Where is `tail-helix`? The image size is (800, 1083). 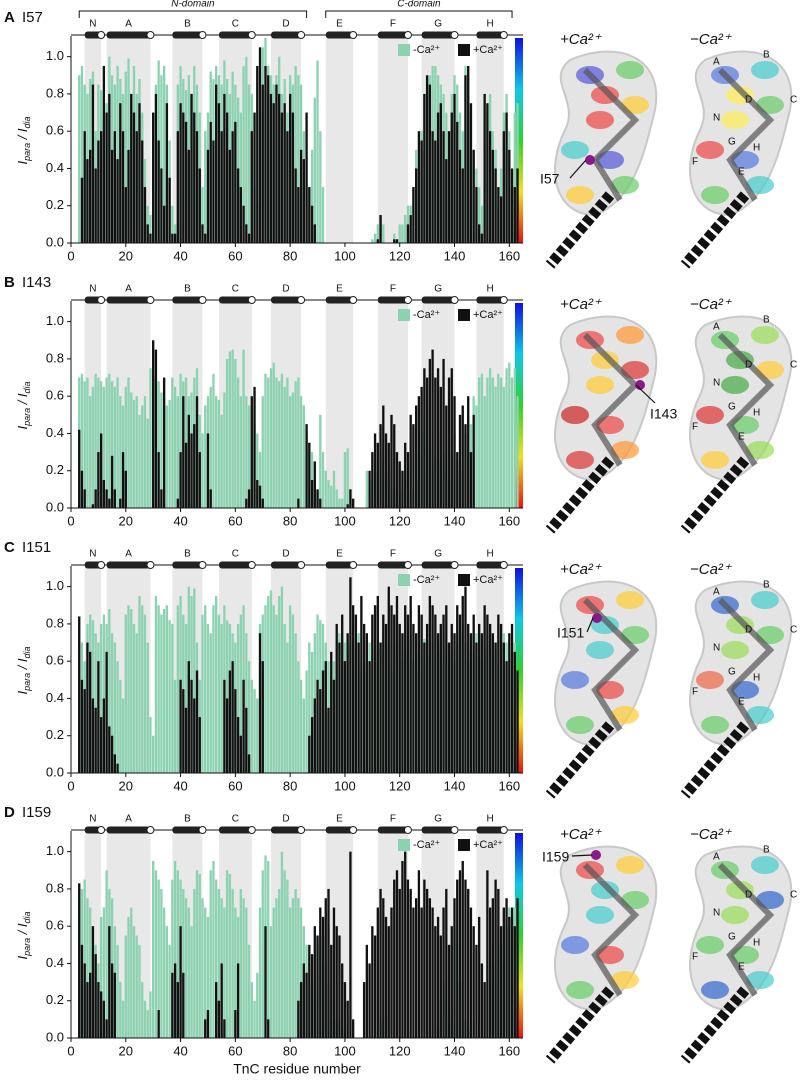 tail-helix is located at coordinates (580, 1025).